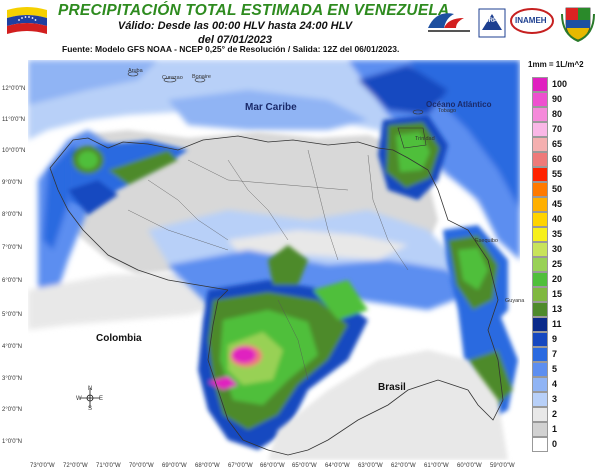  Describe the element at coordinates (557, 249) in the screenshot. I see `legend-label: 30` at that location.